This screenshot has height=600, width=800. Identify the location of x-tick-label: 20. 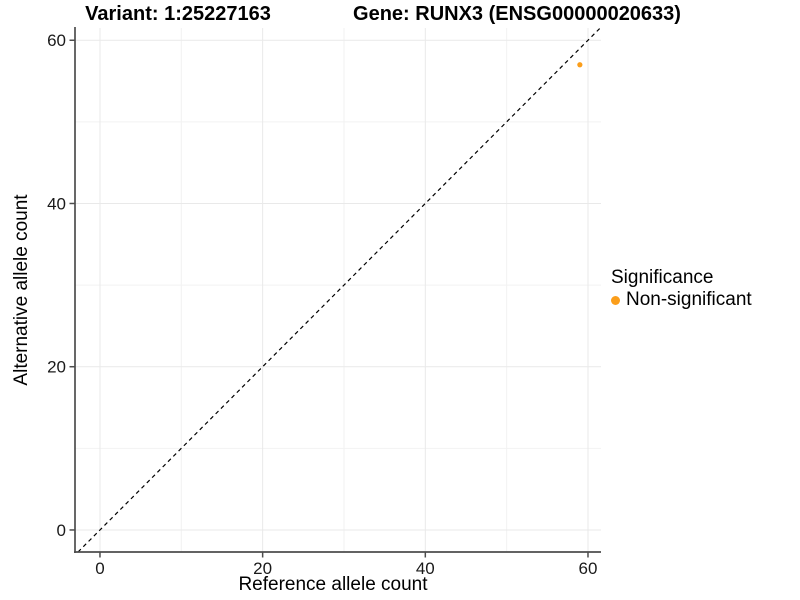
(262, 568).